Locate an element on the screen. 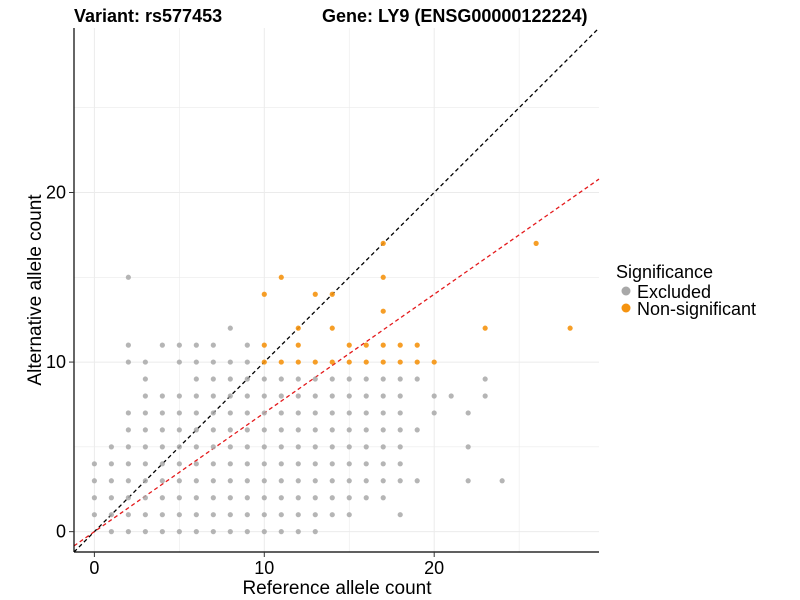  legend-swatch-excluded is located at coordinates (626, 291).